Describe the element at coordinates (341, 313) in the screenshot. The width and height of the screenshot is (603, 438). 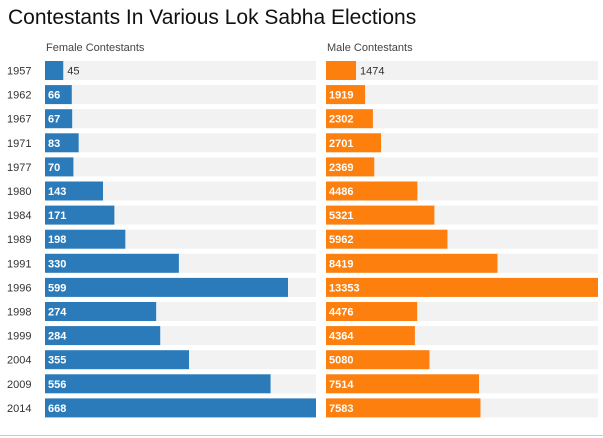
I see `male-value-label: 4476` at that location.